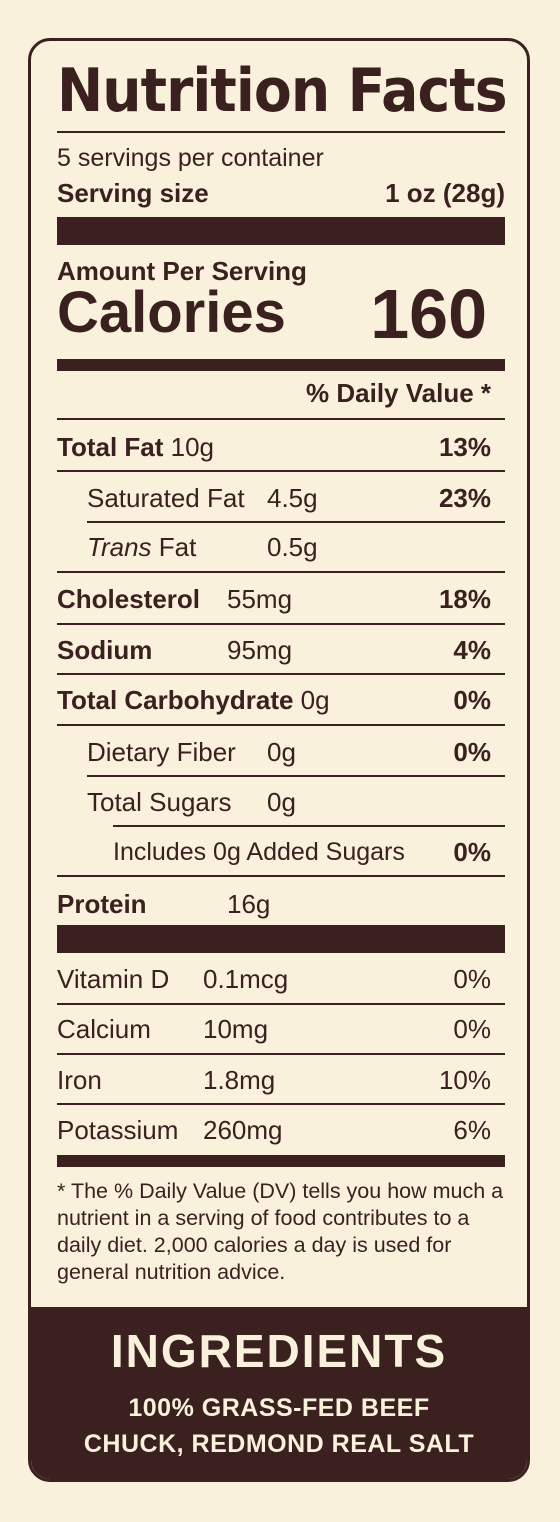 The image size is (560, 1522). Describe the element at coordinates (236, 1029) in the screenshot. I see `vitamin-amount: 10mg` at that location.